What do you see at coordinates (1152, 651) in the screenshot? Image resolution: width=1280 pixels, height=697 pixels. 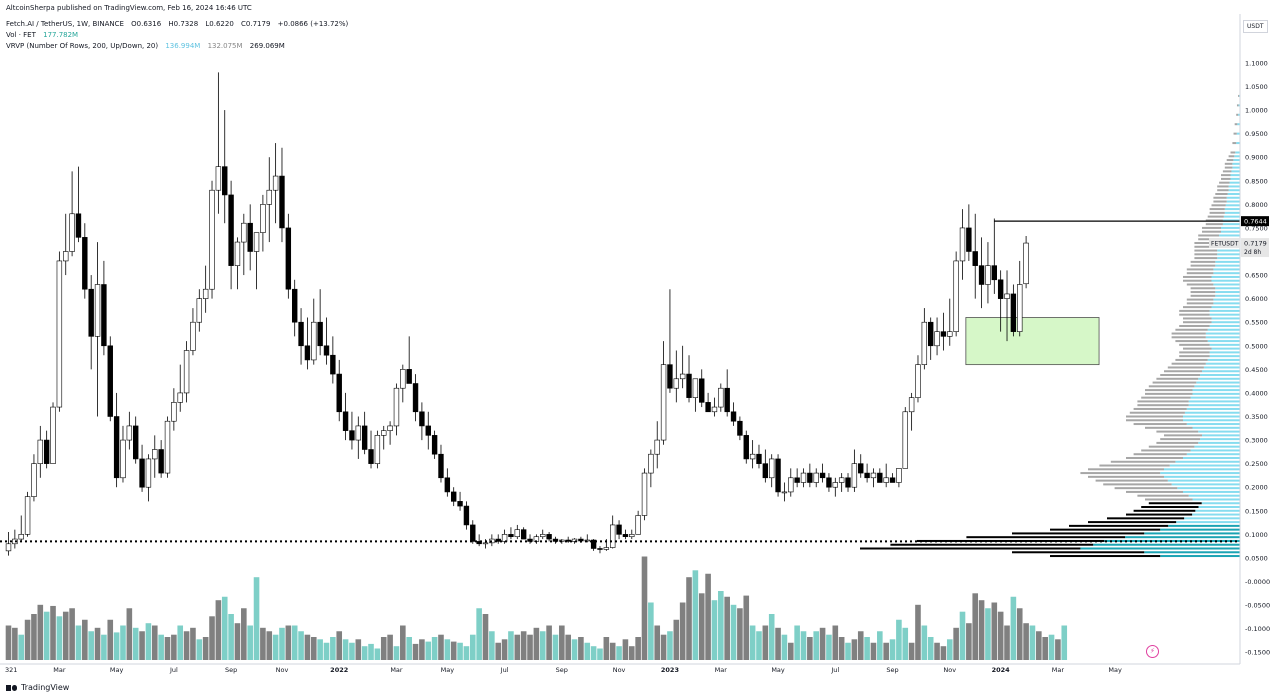 I see `flash-icon: ⚡` at bounding box center [1152, 651].